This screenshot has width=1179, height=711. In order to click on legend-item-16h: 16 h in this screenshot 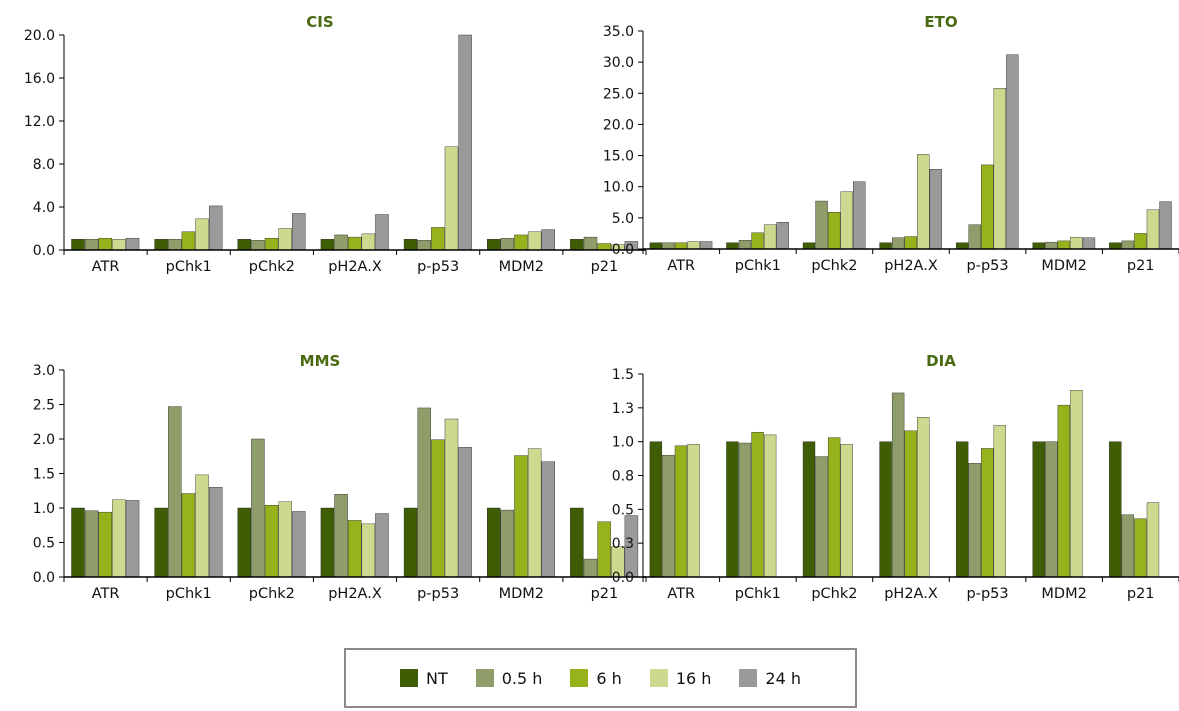, I will do `click(680, 678)`.